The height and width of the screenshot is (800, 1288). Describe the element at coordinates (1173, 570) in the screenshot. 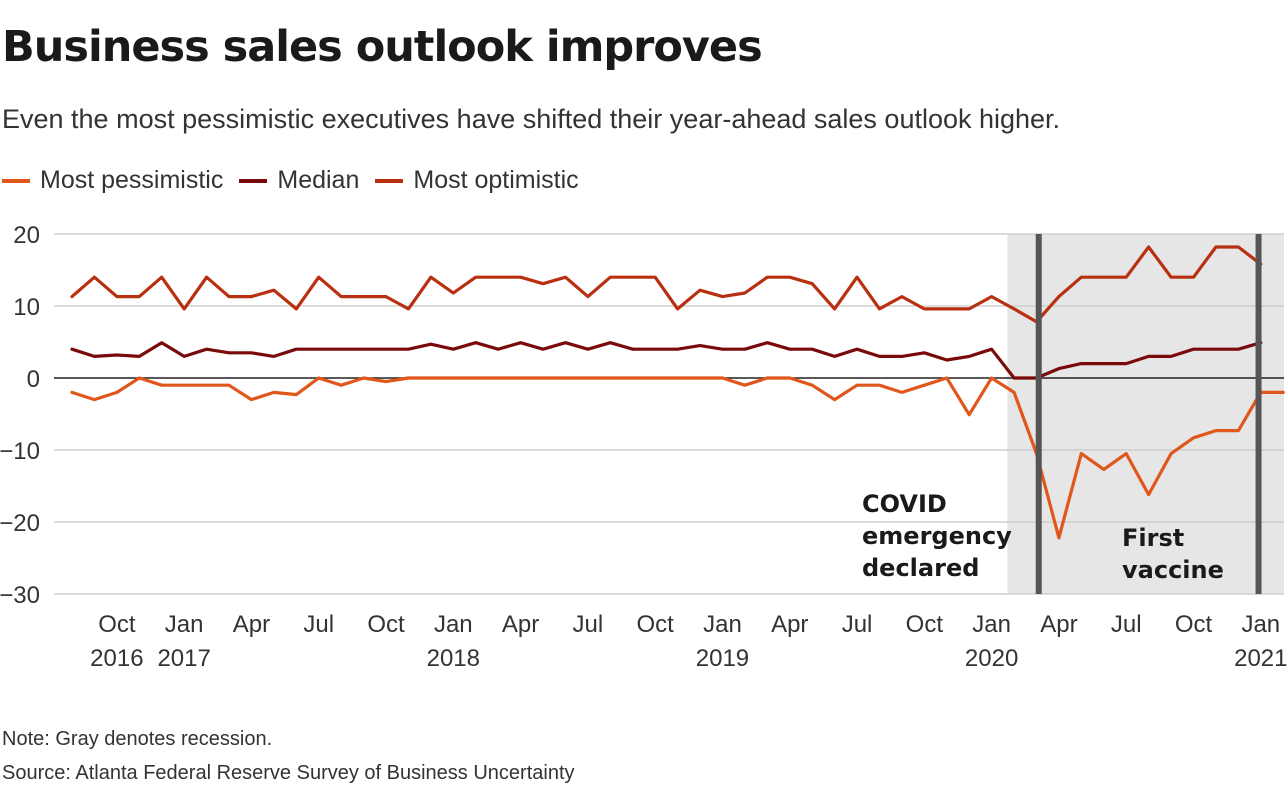

I see `event-label: vaccine` at that location.